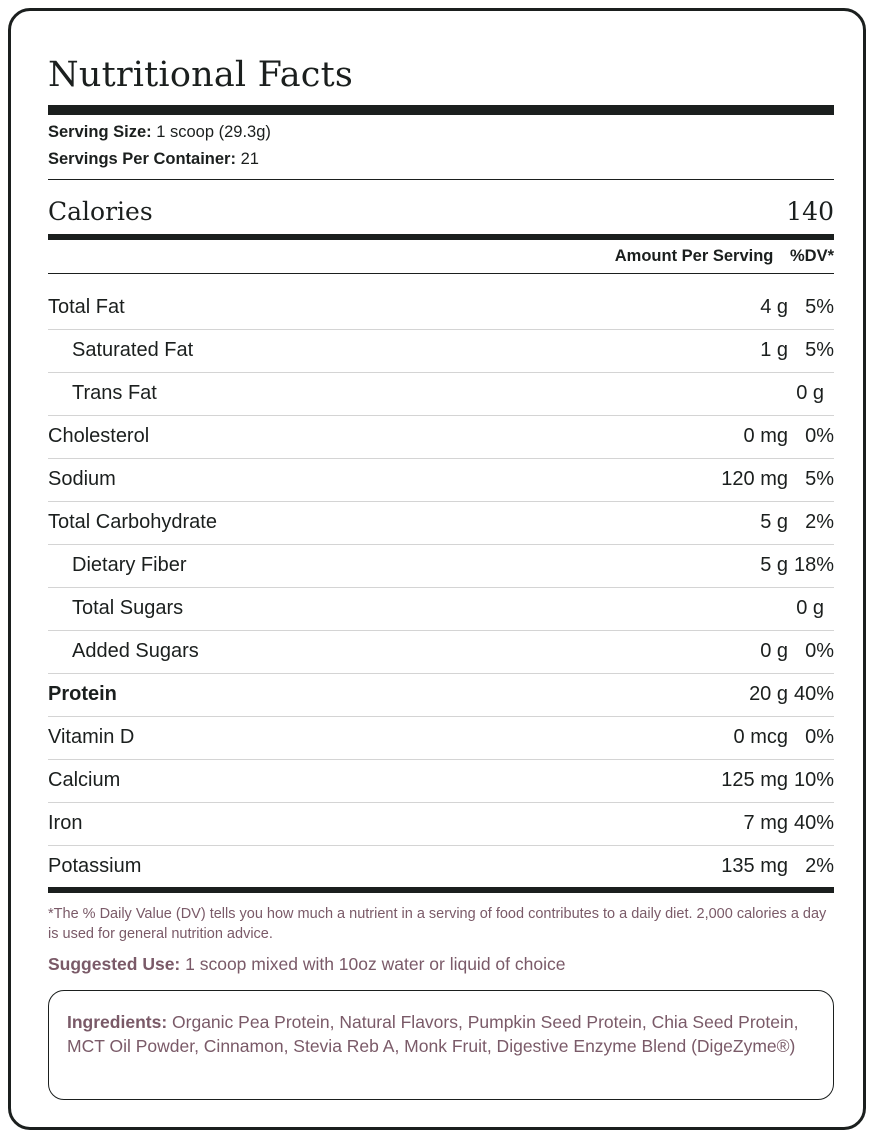 The width and height of the screenshot is (878, 1142). What do you see at coordinates (441, 273) in the screenshot?
I see `header-divider` at bounding box center [441, 273].